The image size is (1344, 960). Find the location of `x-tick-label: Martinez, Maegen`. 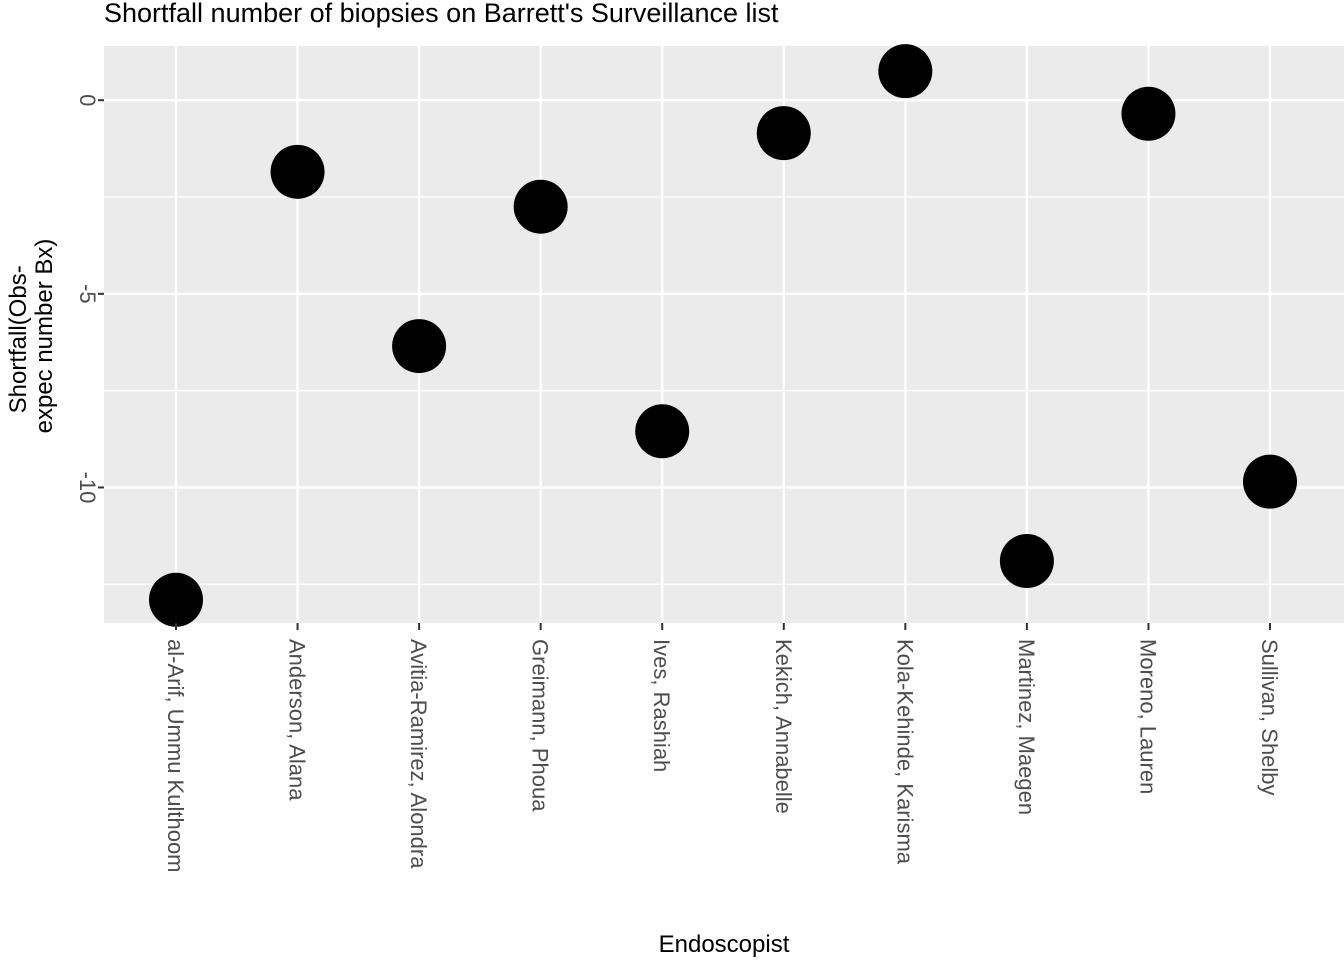

x-tick-label: Martinez, Maegen is located at coordinates (1026, 727).